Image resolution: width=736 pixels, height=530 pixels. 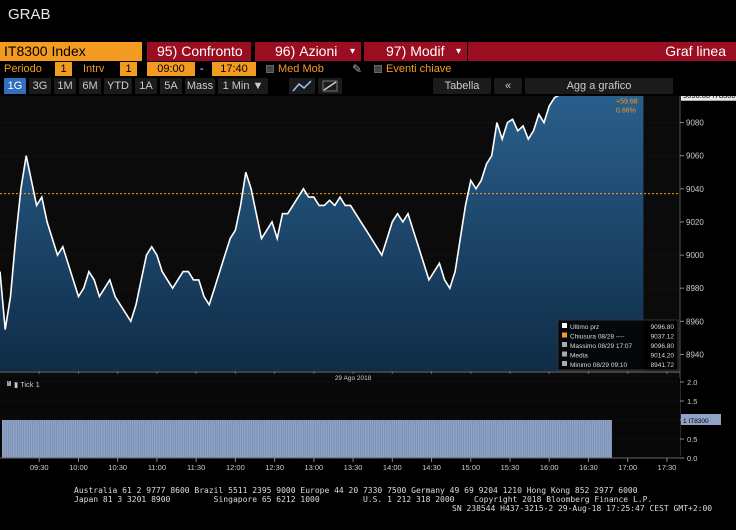 I want to click on events-checkbox, so click(x=378, y=69).